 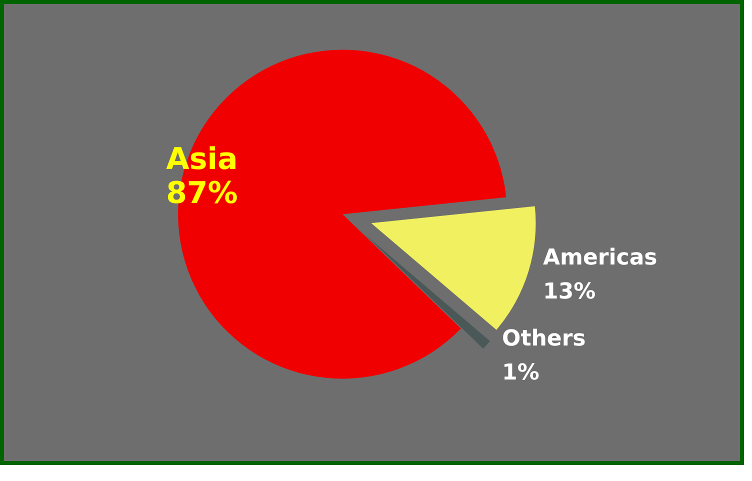 I want to click on slice-label: Asia, so click(x=202, y=159).